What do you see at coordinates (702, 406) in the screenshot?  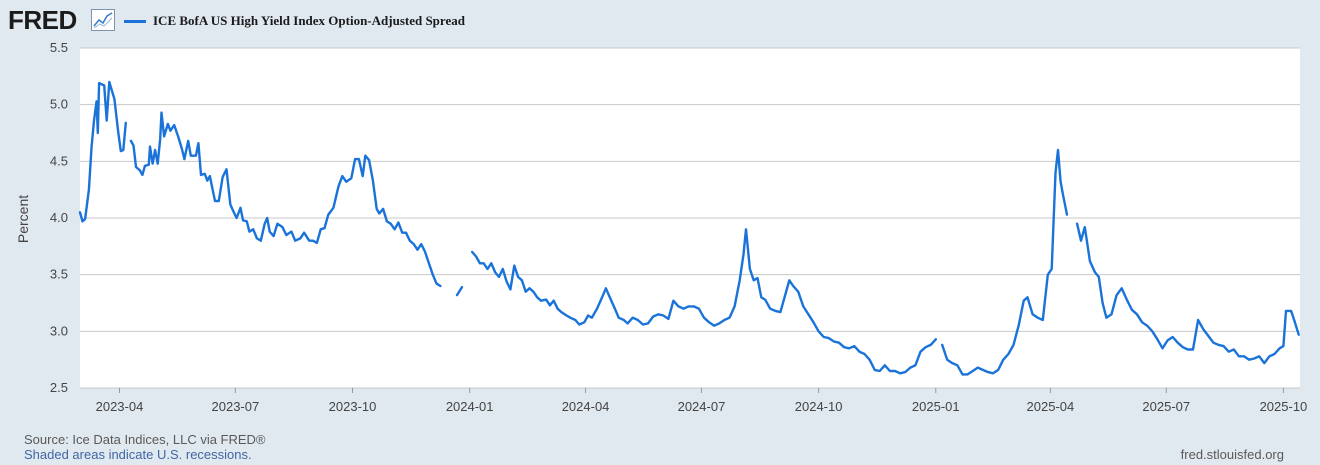 I see `x-tick-label: 2024-07` at bounding box center [702, 406].